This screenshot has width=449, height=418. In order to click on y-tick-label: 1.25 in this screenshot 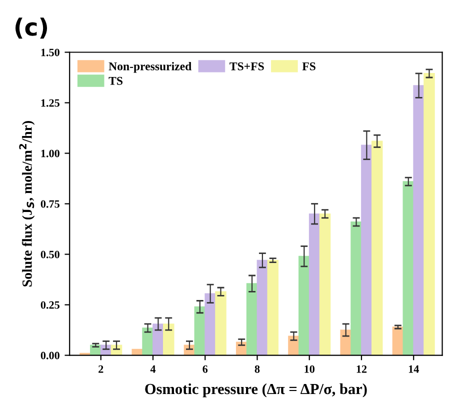, I will do `click(50, 103)`.